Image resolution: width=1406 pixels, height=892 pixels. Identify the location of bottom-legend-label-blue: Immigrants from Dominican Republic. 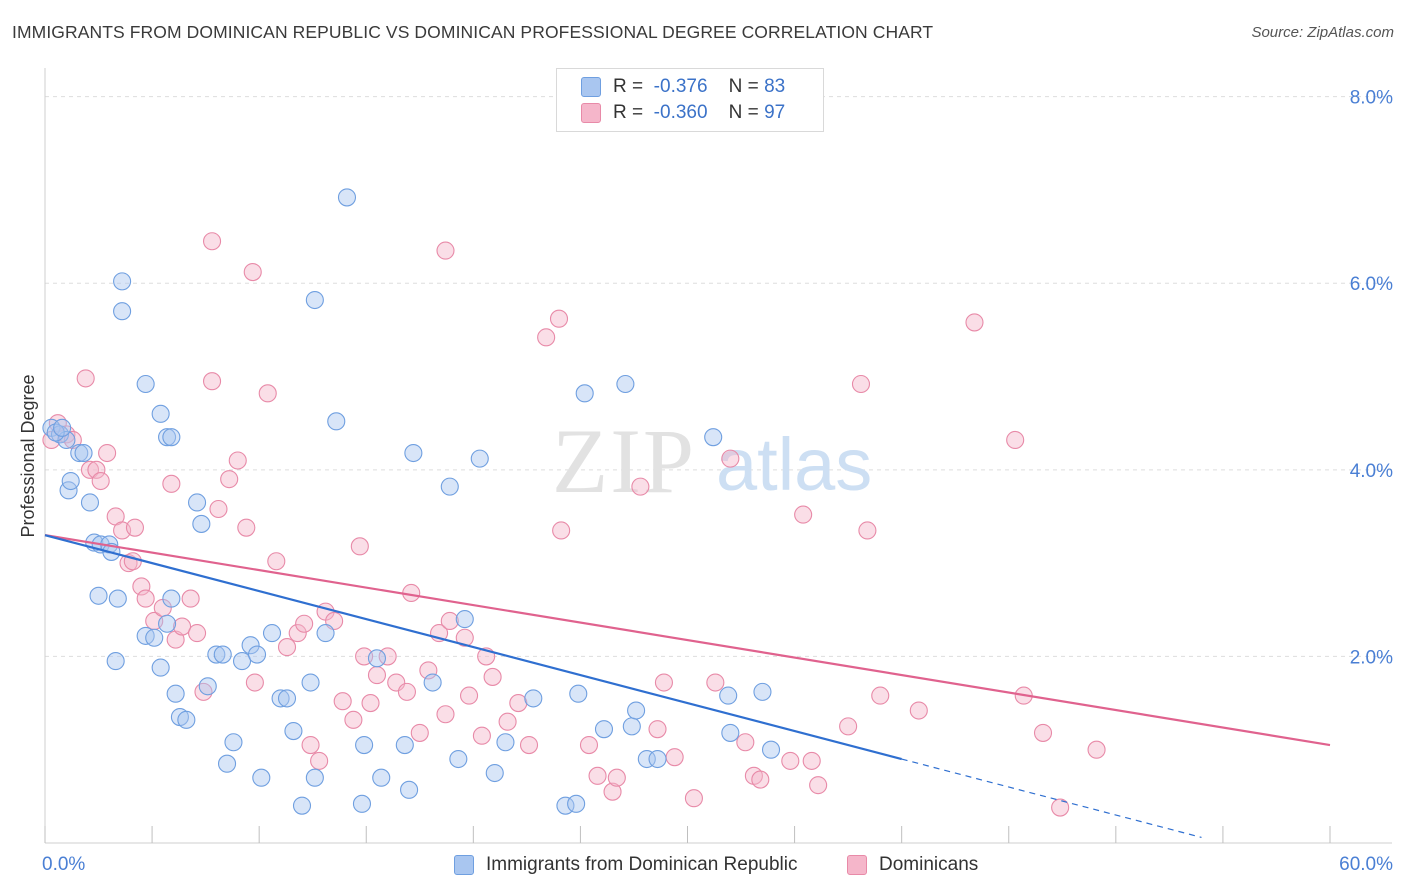
(642, 864).